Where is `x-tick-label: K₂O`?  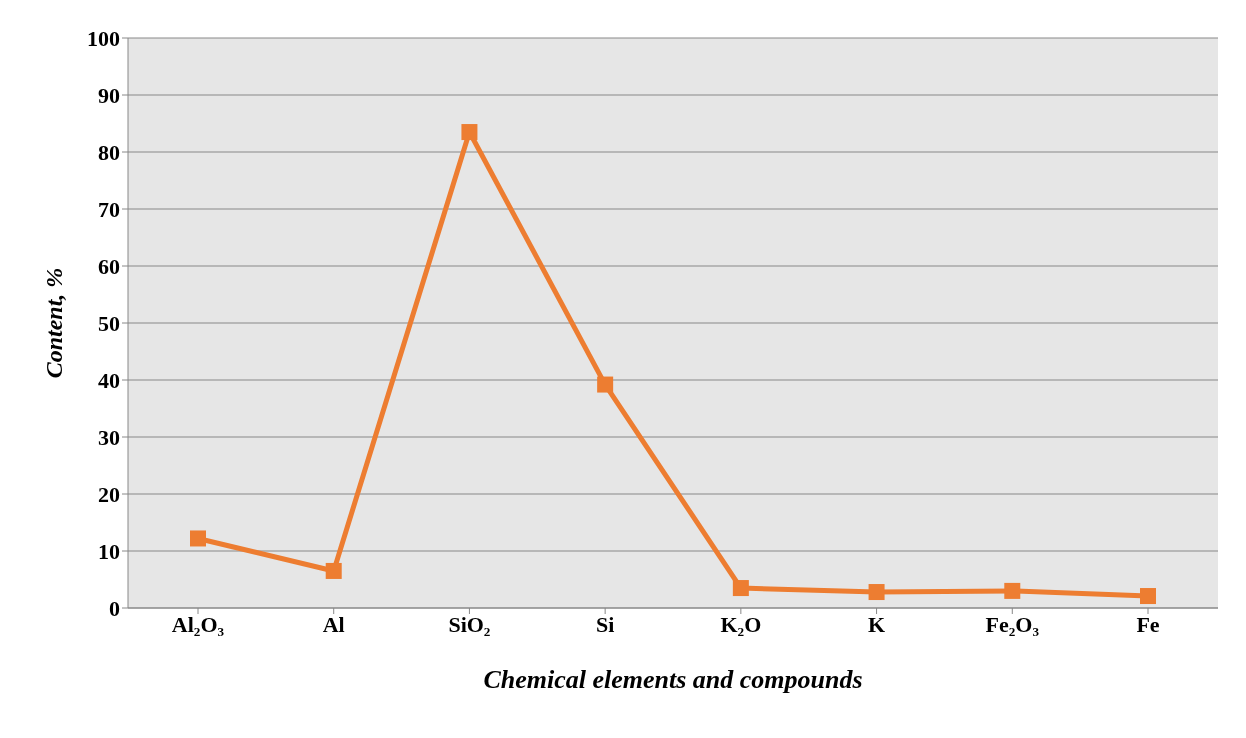 x-tick-label: K₂O is located at coordinates (741, 624).